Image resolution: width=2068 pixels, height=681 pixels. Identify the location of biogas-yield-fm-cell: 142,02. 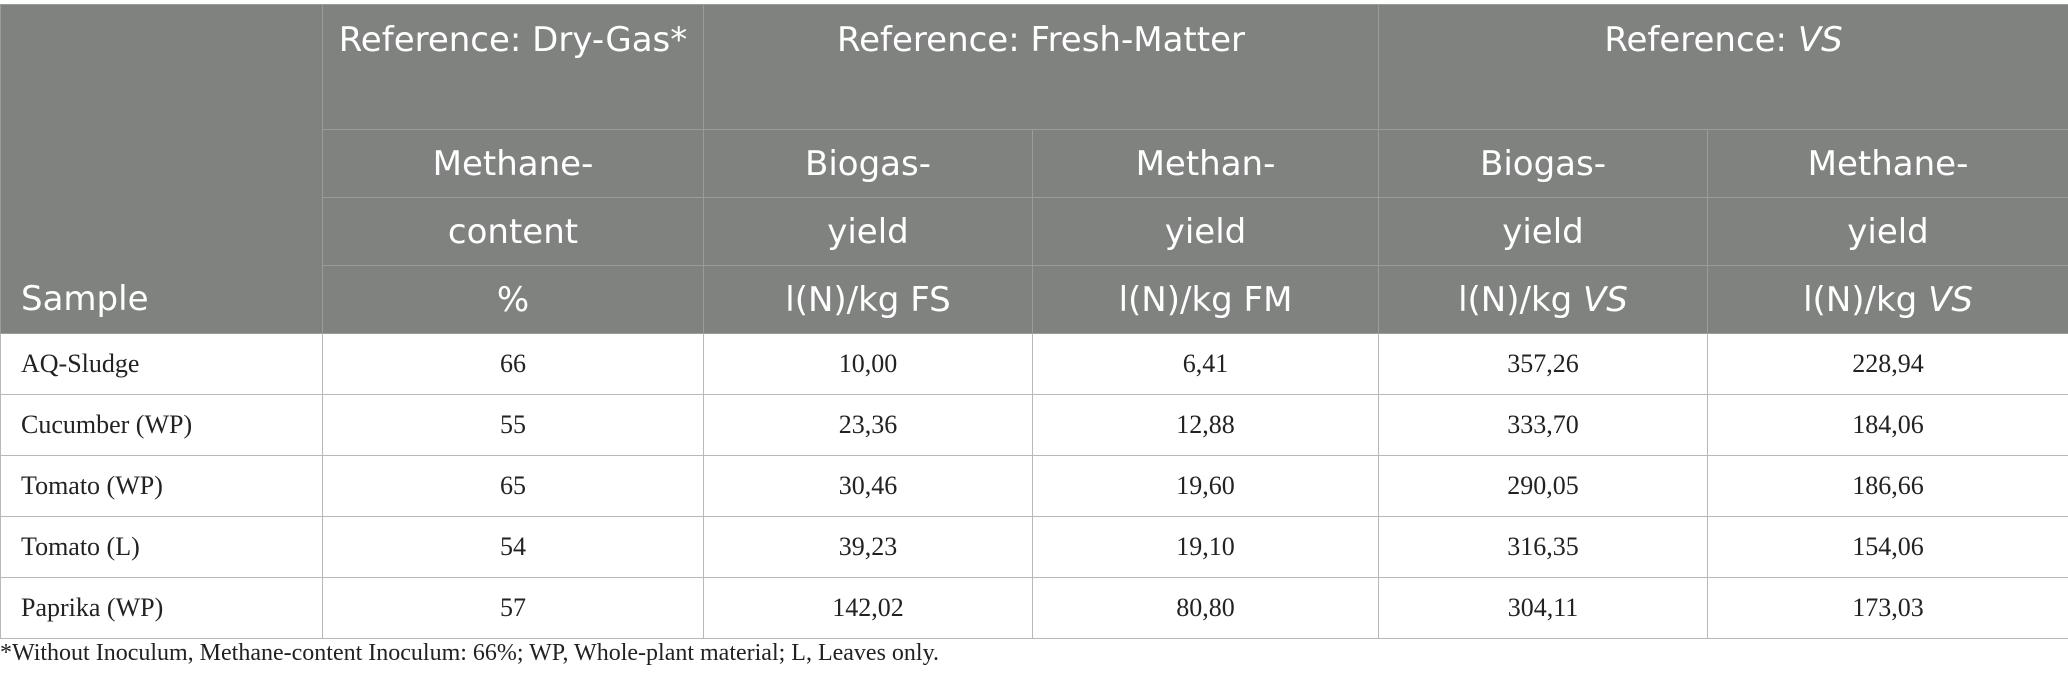
(868, 608).